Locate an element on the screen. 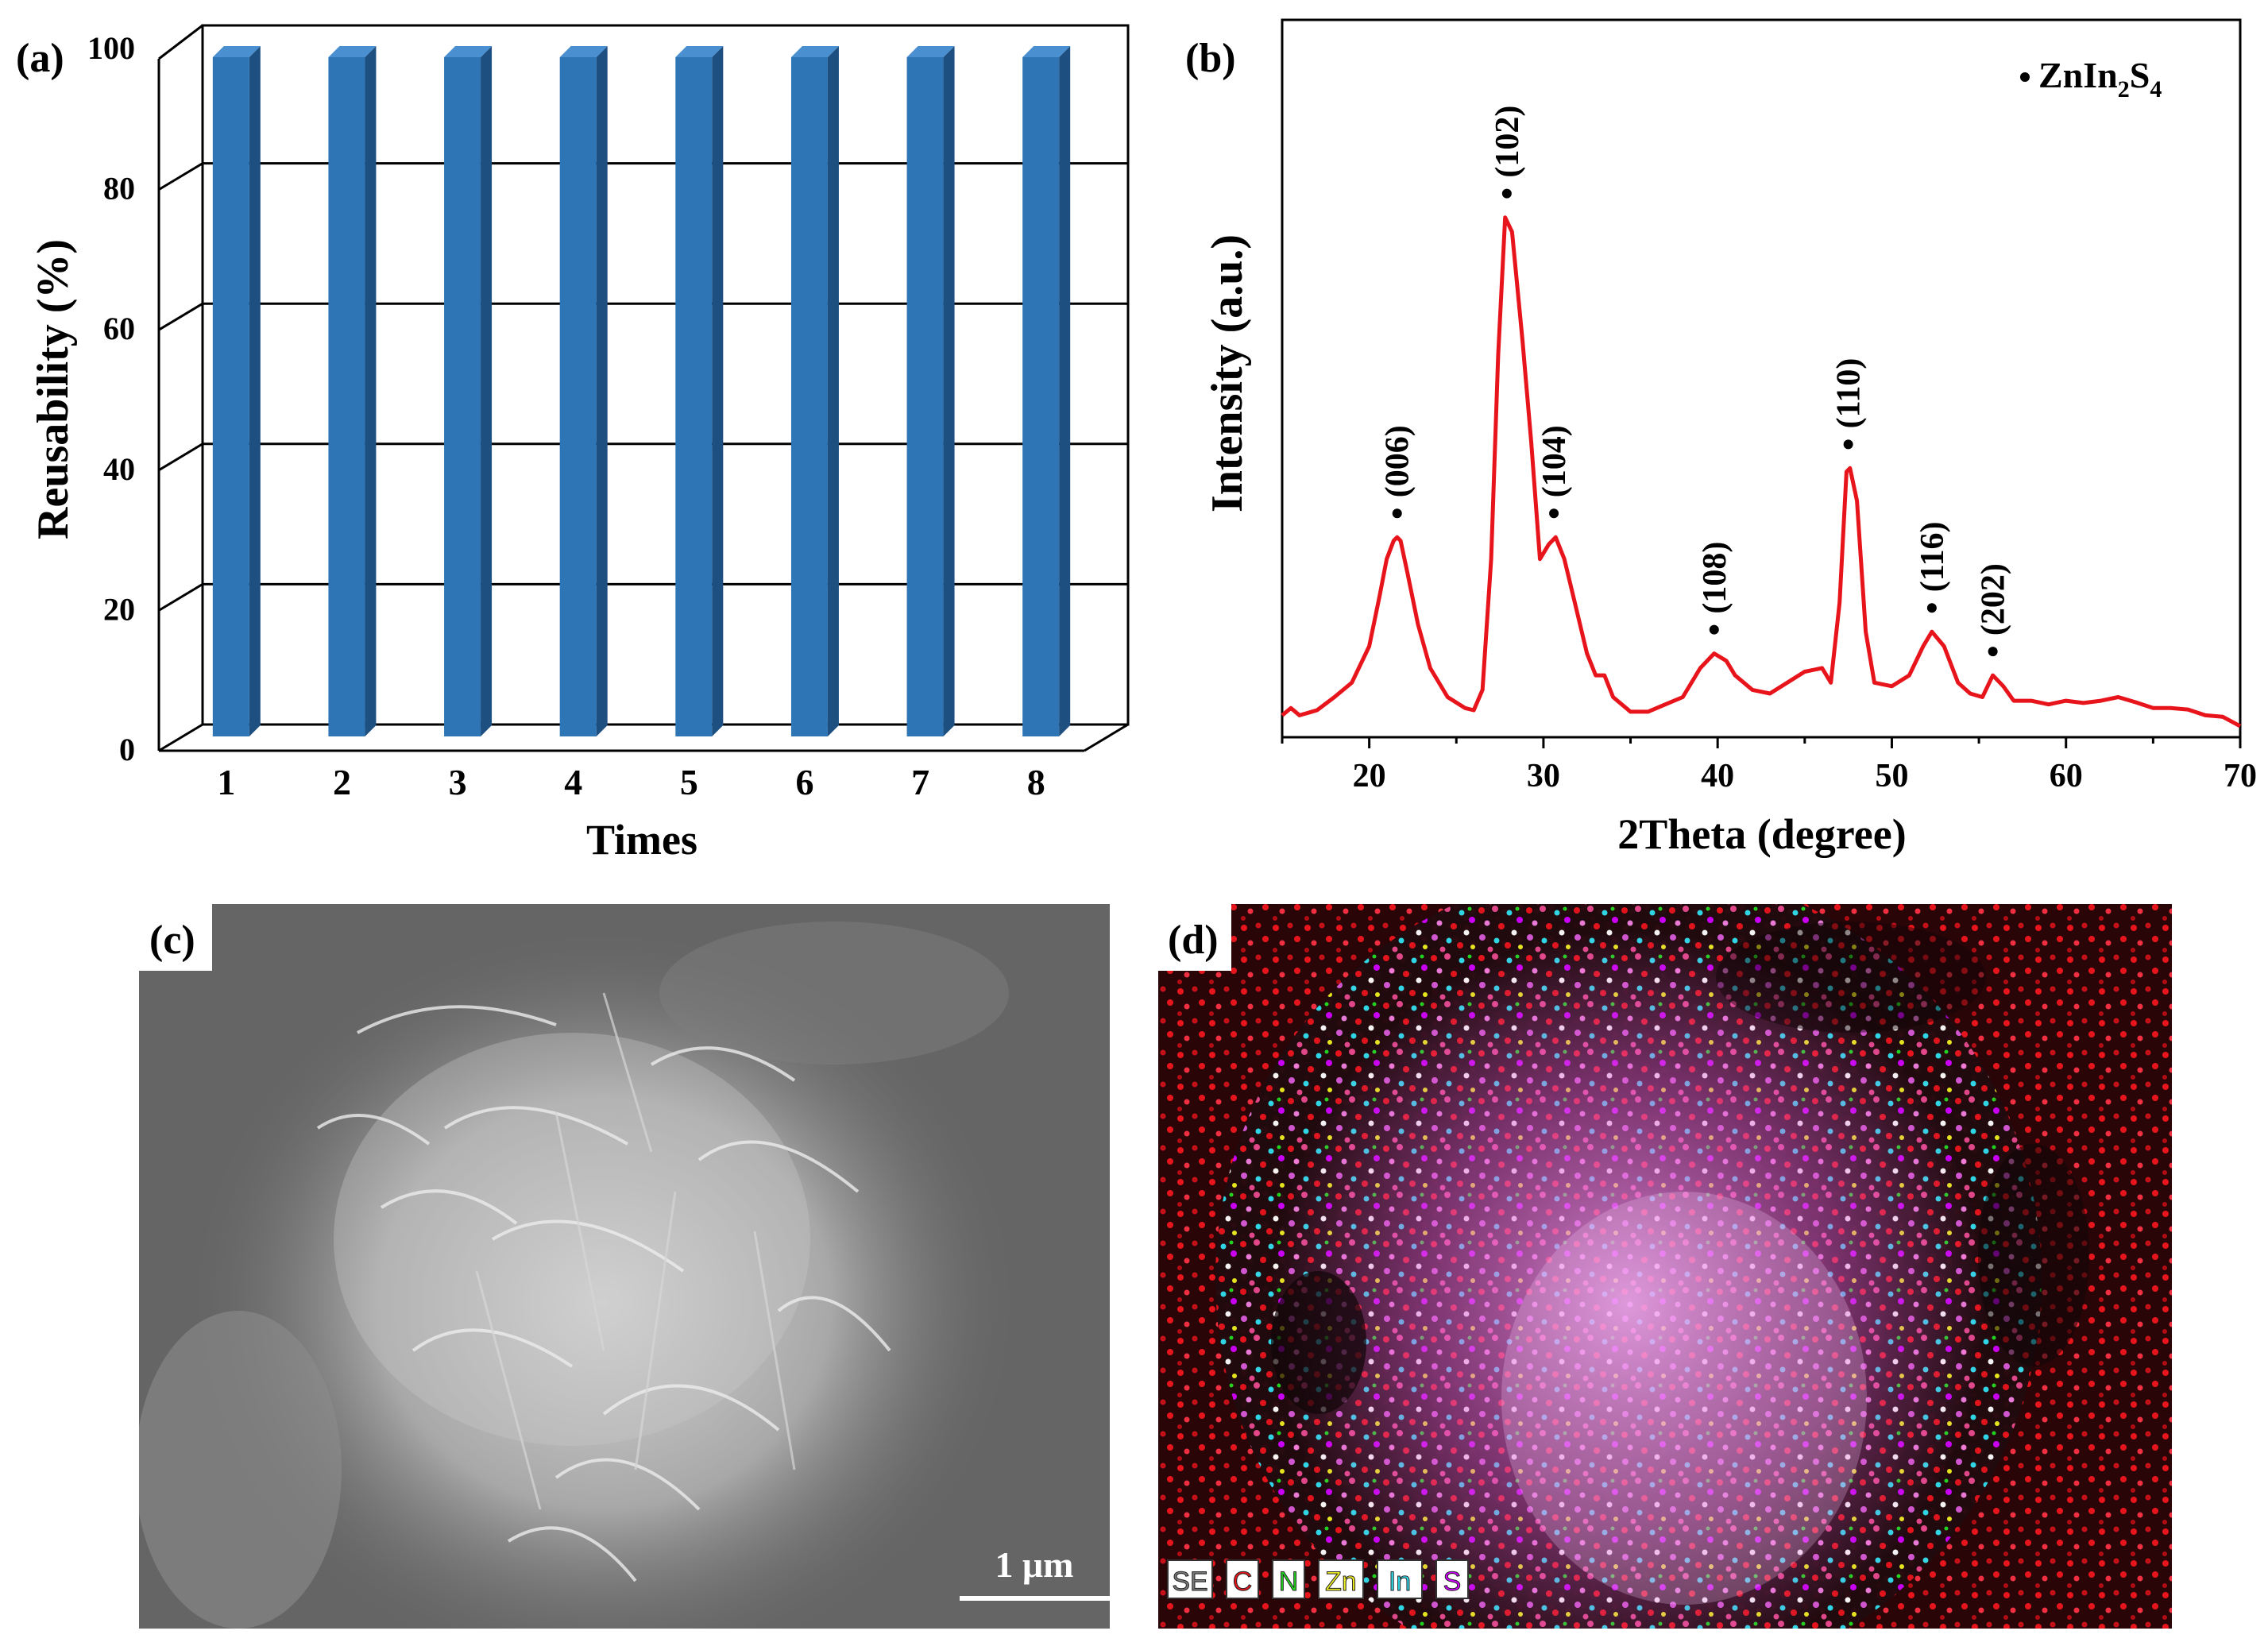  element-legend-item: SE is located at coordinates (1190, 1579).